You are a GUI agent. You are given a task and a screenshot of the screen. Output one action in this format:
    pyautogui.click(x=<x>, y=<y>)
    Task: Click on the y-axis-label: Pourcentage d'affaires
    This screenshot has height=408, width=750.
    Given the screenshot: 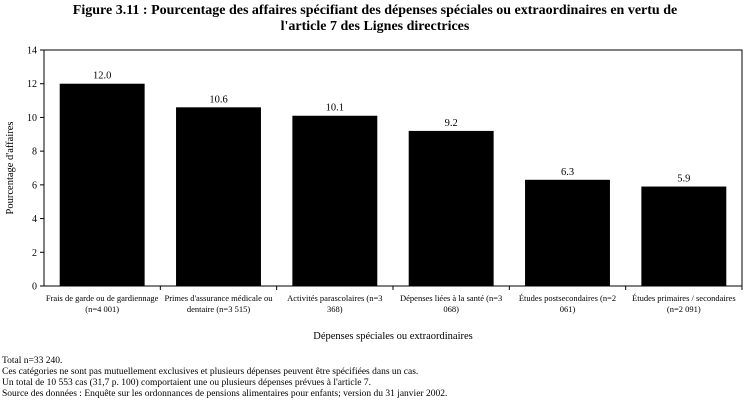 What is the action you would take?
    pyautogui.click(x=10, y=168)
    